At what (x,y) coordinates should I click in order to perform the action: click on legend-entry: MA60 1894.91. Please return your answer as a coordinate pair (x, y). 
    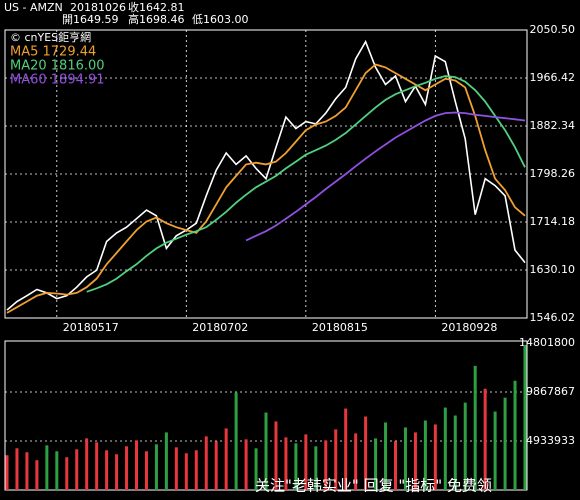
    Looking at the image, I should click on (57, 80).